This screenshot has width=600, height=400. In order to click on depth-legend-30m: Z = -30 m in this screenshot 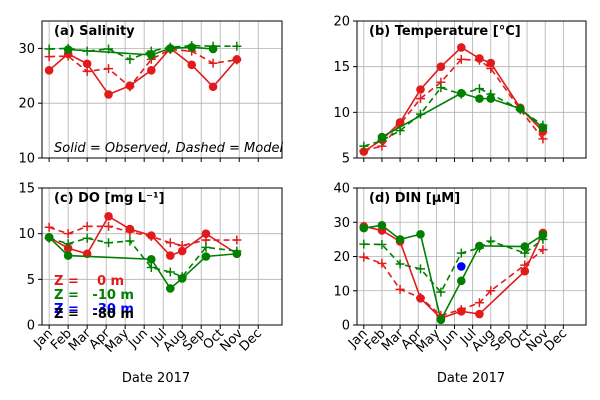, I will do `click(94, 309)`.